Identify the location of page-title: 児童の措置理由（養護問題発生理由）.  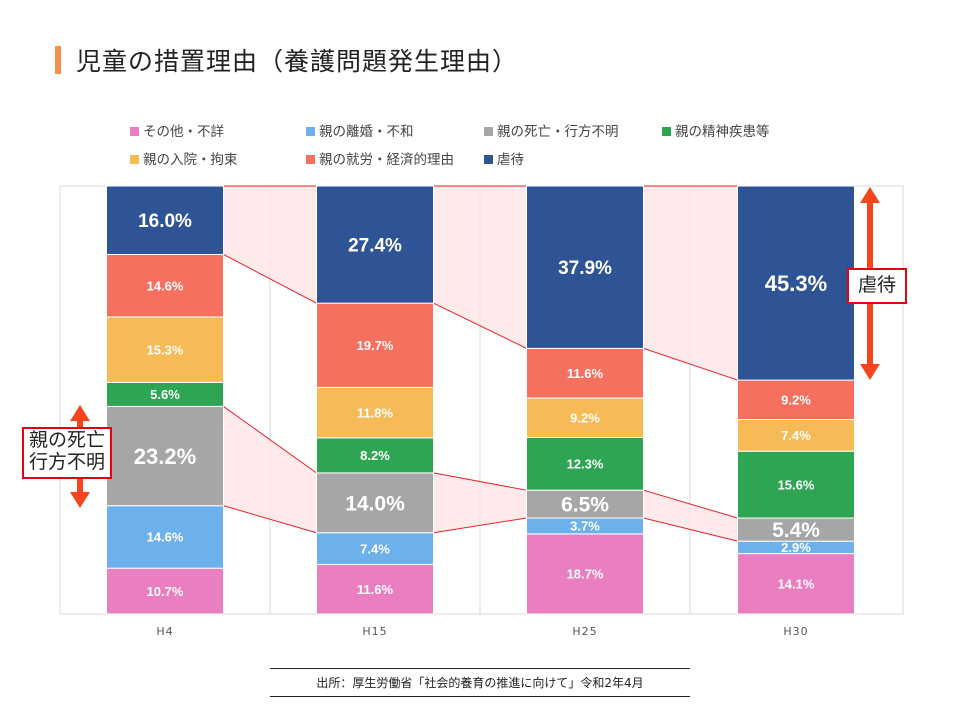
(297, 61).